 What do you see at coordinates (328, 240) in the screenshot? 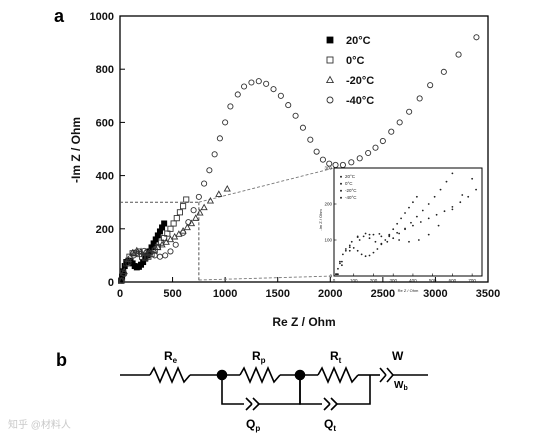
I see `inset-y-tick-label: 100` at bounding box center [328, 240].